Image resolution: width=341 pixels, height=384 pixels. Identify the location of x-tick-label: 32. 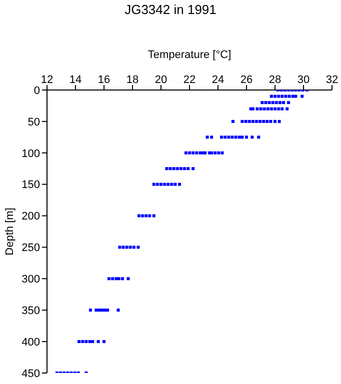
(332, 80).